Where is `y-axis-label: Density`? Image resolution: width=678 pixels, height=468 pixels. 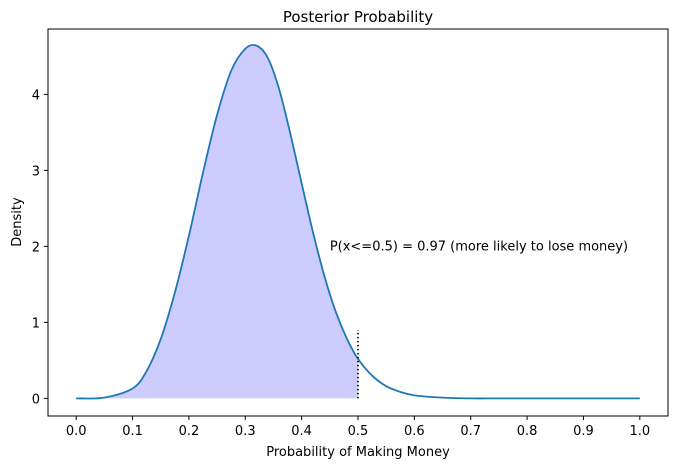 y-axis-label: Density is located at coordinates (17, 222).